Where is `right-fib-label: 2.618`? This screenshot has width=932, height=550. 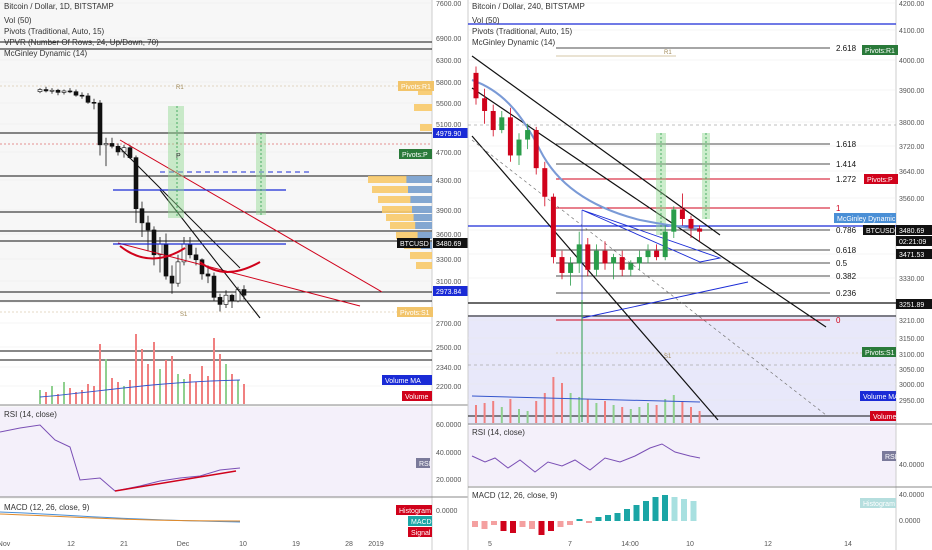 right-fib-label: 2.618 is located at coordinates (846, 48).